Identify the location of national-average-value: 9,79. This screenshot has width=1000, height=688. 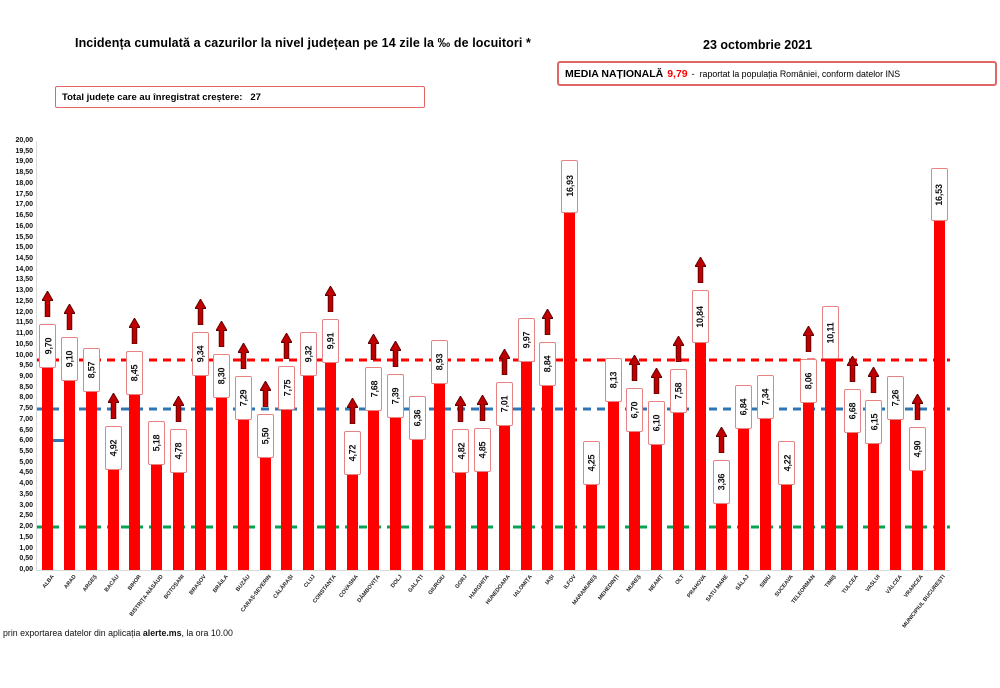
(677, 73).